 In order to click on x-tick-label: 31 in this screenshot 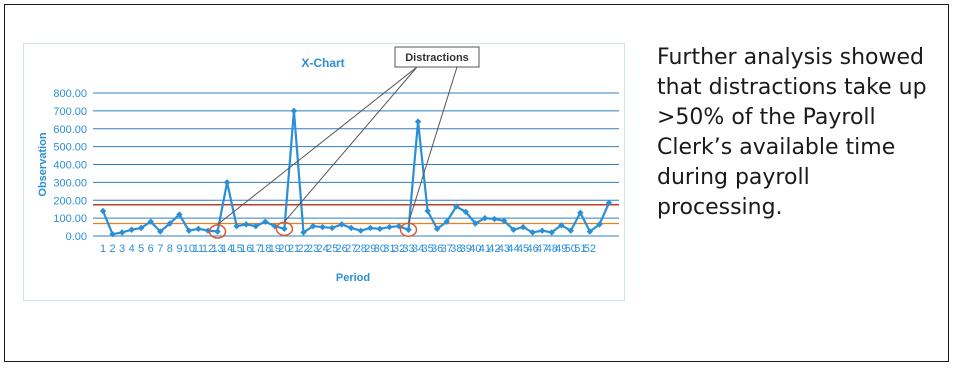, I will do `click(389, 249)`.